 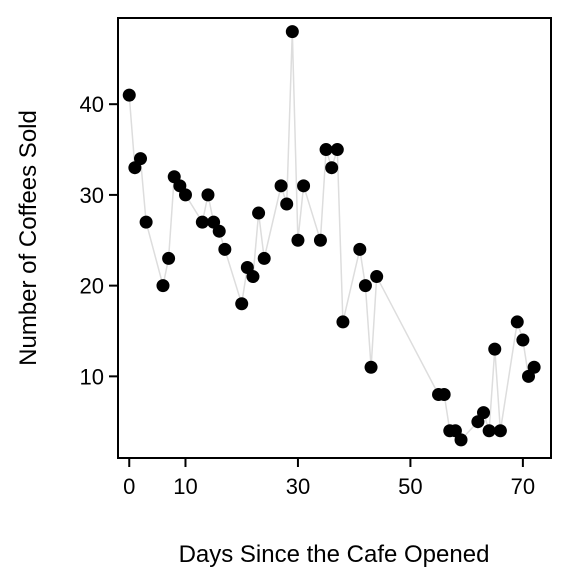 I want to click on x-tick-label: 0, so click(x=129, y=486).